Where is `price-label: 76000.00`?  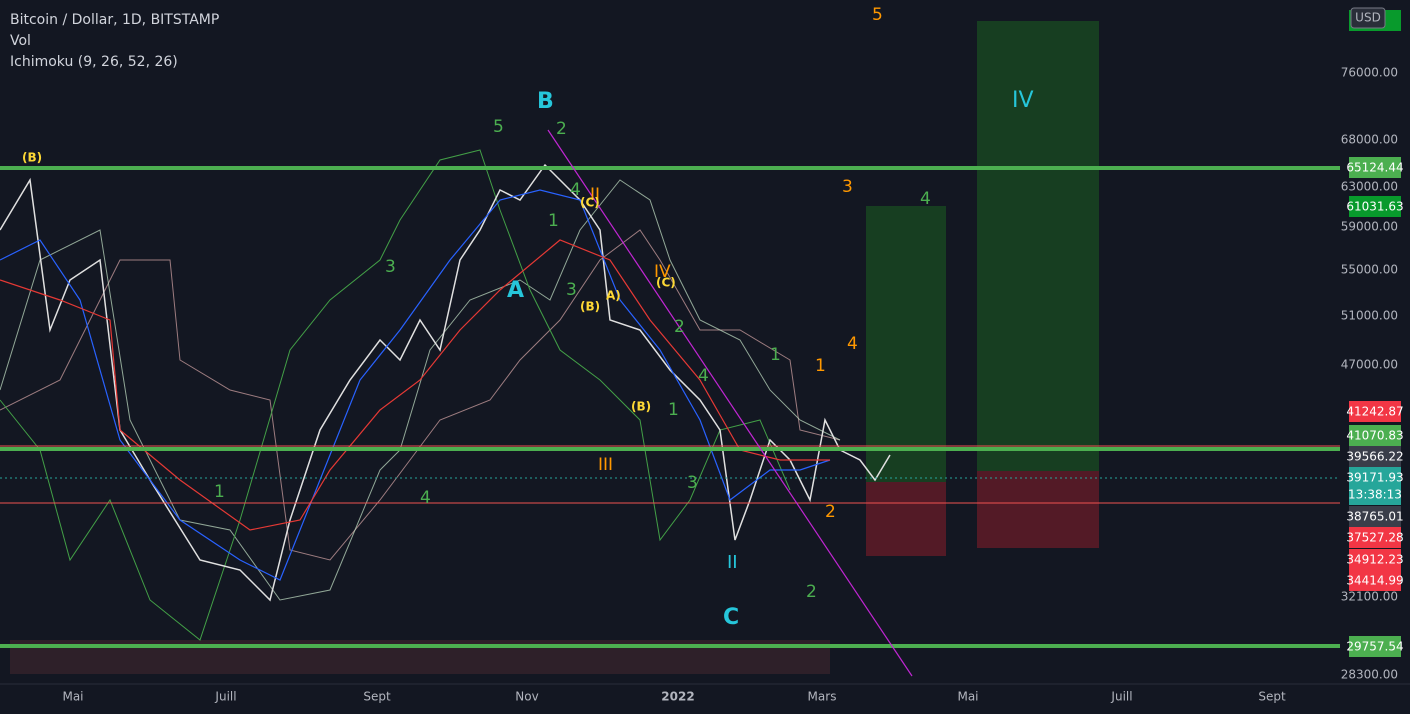
price-label: 76000.00 is located at coordinates (1369, 73).